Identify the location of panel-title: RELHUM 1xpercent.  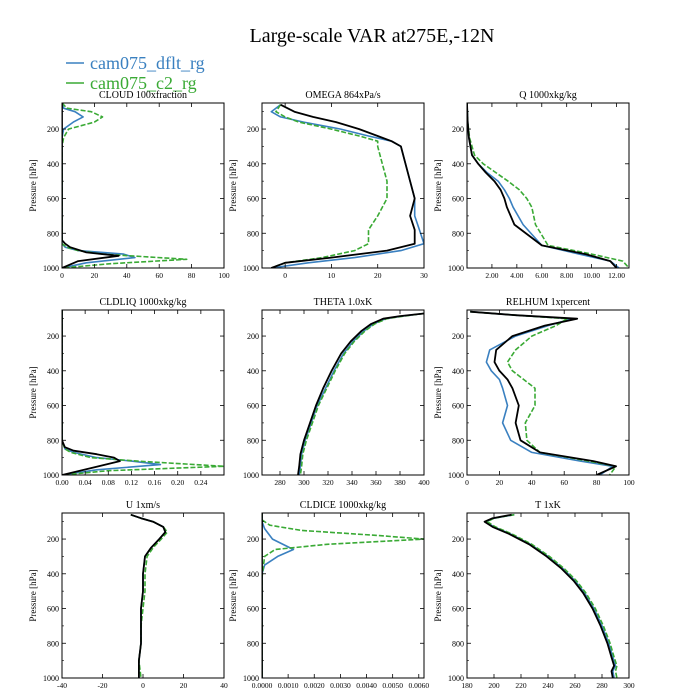
(548, 302).